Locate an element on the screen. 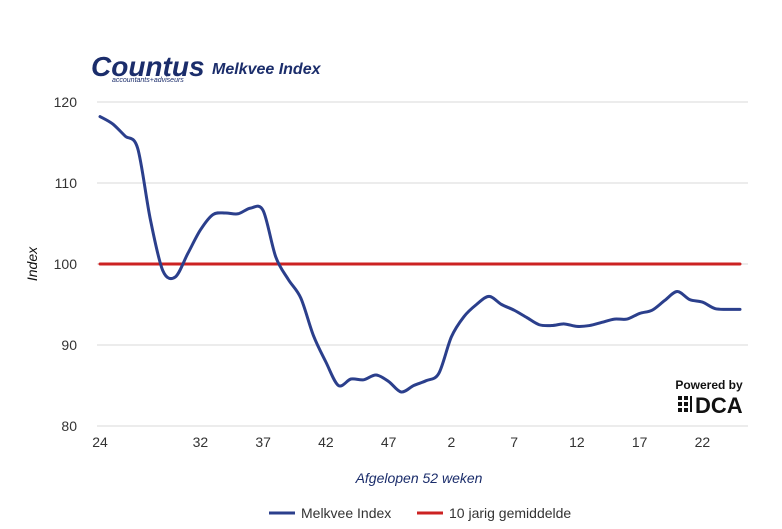 The width and height of the screenshot is (782, 529). x-tick-label: 7 is located at coordinates (514, 442).